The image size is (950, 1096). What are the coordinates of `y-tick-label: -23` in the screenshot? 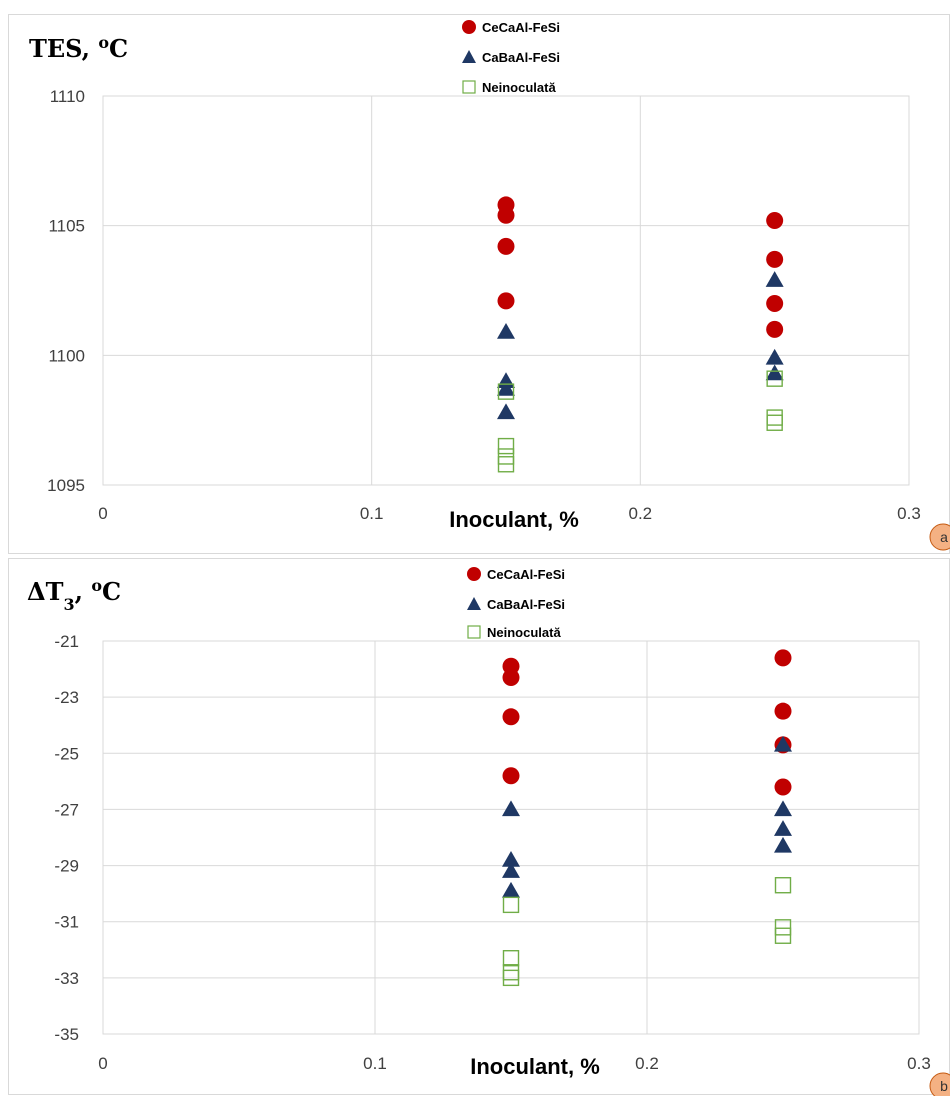 It's located at (66, 697).